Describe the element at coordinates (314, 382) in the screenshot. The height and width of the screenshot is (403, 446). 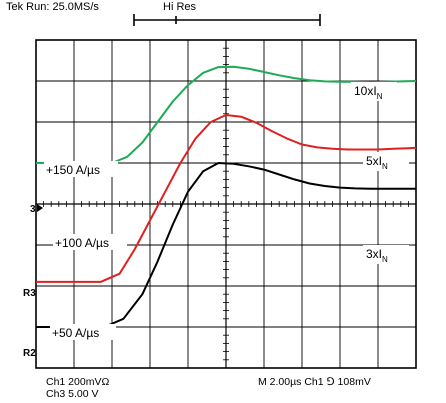
I see `timebase-trigger-readout: M 2.00µs Ch1 ⅁ 108mV` at that location.